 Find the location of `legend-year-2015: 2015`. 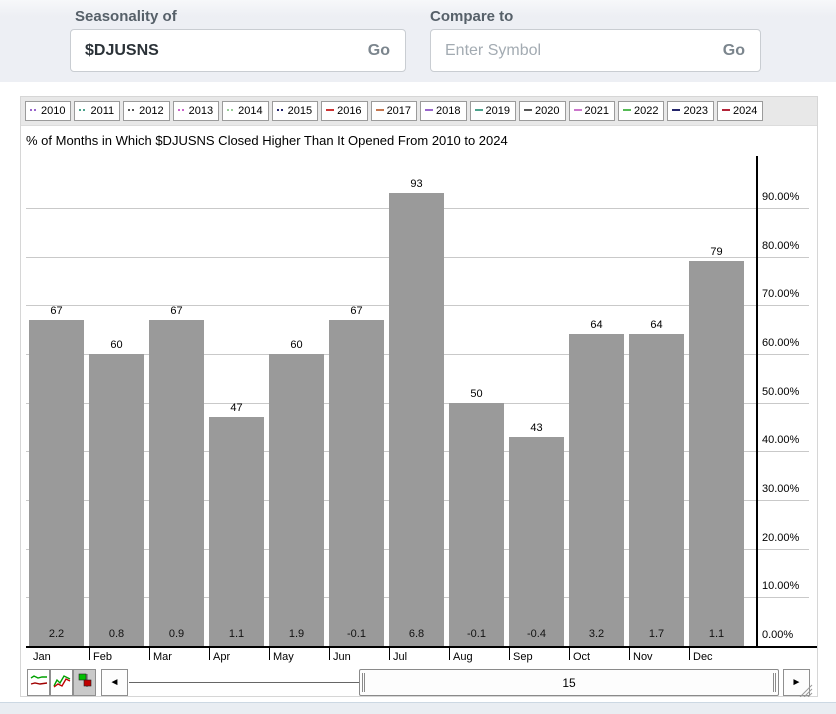

legend-year-2015: 2015 is located at coordinates (295, 111).